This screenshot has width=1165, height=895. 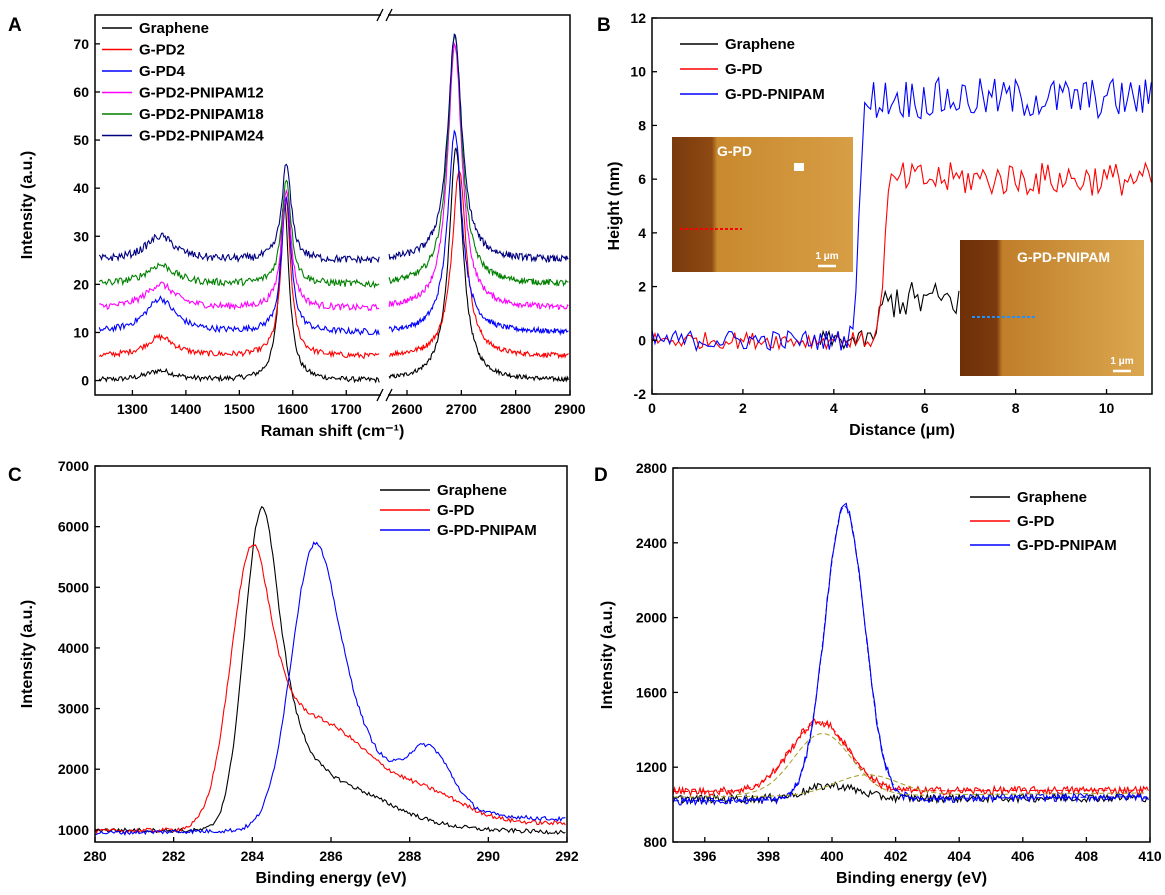 I want to click on x-tick-label: 1600, so click(x=292, y=409).